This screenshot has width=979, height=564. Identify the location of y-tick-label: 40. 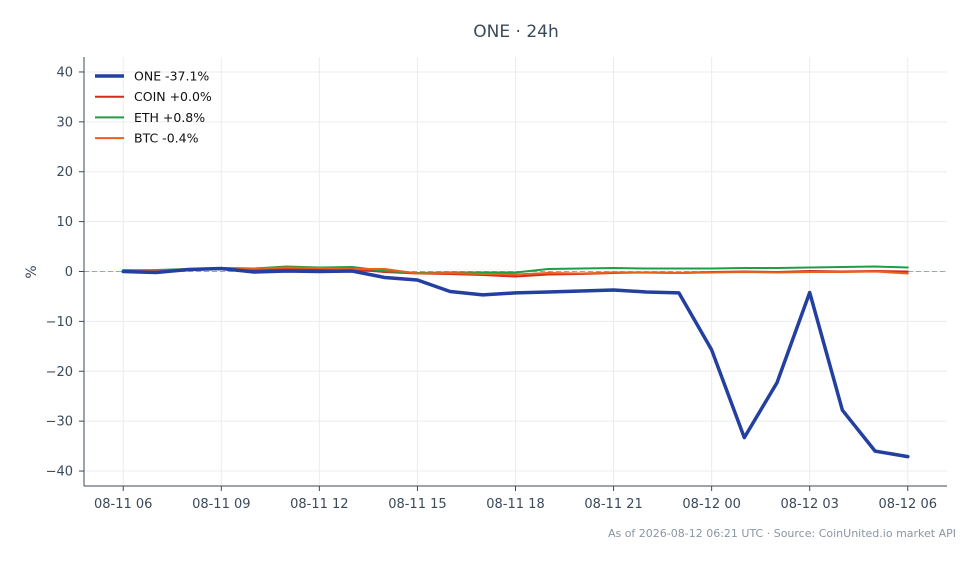
(64, 72).